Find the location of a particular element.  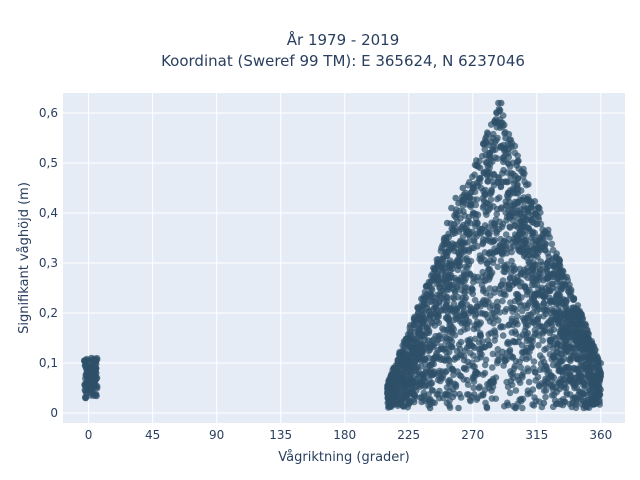

x-tick-label: 90 is located at coordinates (216, 435).